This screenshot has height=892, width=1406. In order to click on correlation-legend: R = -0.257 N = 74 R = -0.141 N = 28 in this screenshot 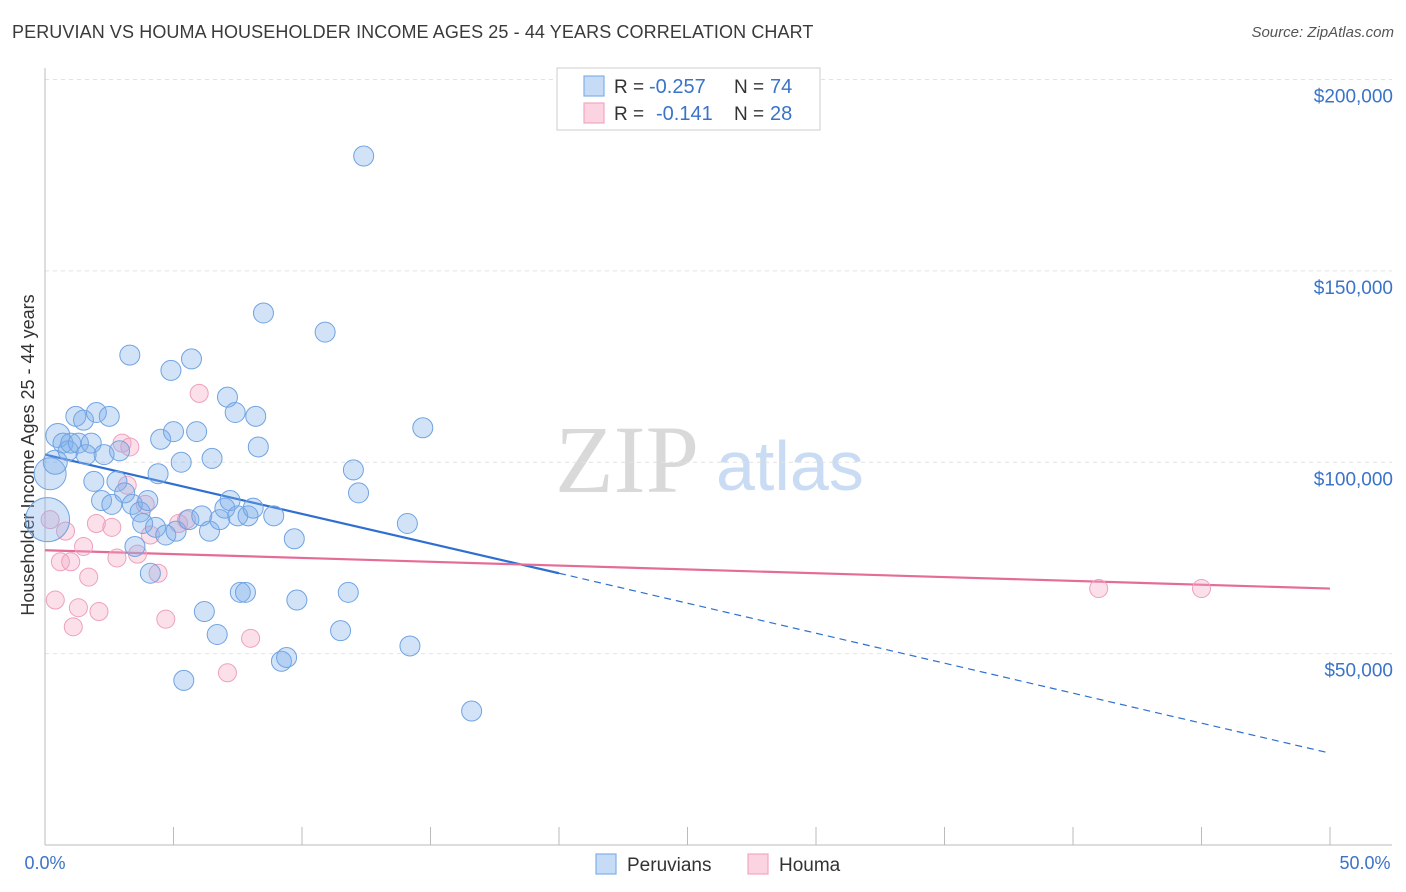, I will do `click(688, 99)`.